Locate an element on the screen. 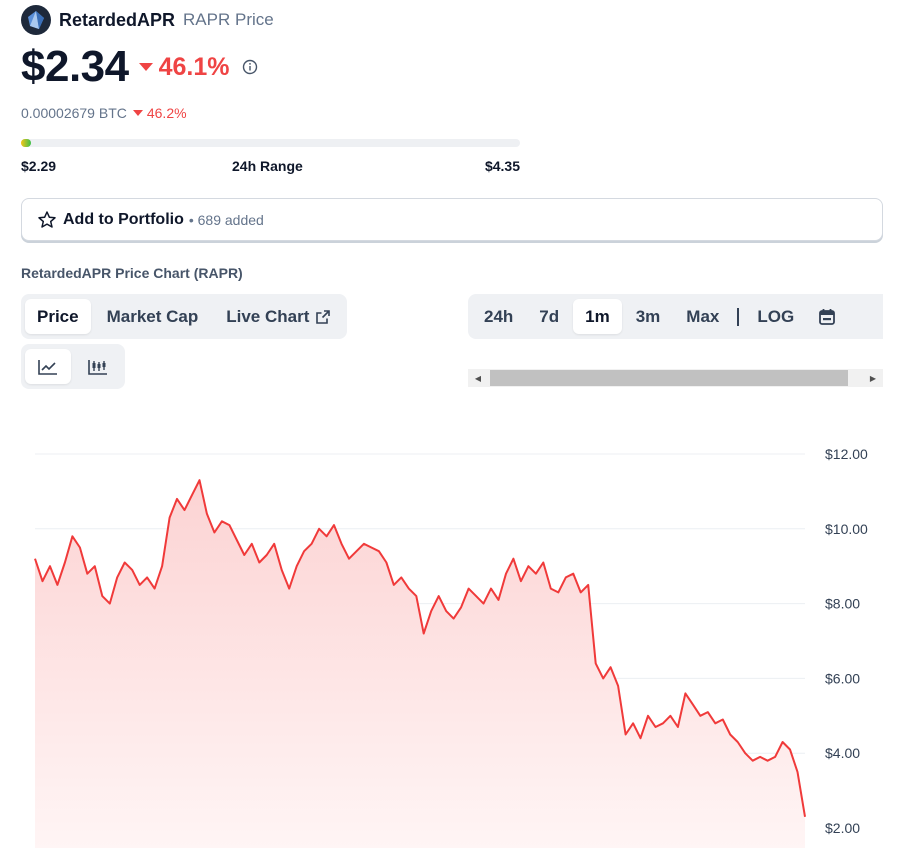 The width and height of the screenshot is (924, 848). tab-7d: 7d is located at coordinates (549, 316).